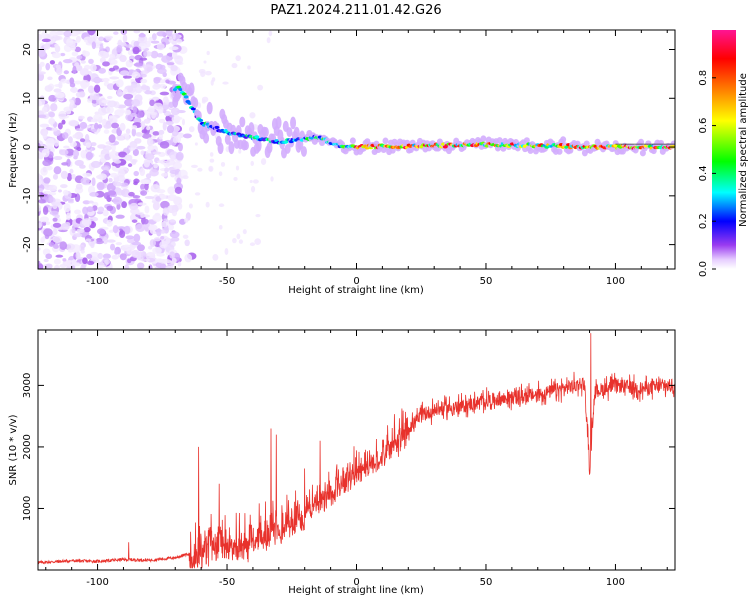 The width and height of the screenshot is (750, 600). What do you see at coordinates (257, 137) in the screenshot?
I see `spectrogram-ridge-cell` at bounding box center [257, 137].